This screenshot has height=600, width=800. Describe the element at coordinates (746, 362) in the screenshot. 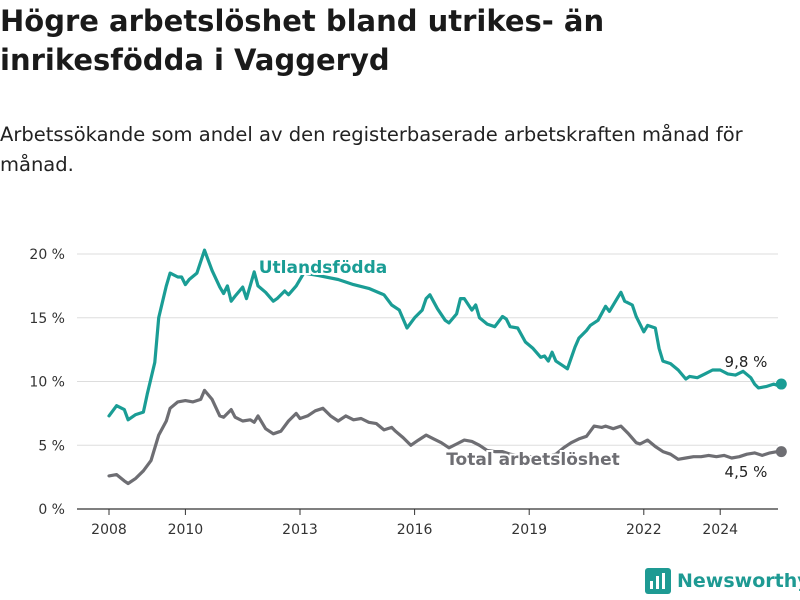

I see `series-end-value: 9,8 %` at that location.